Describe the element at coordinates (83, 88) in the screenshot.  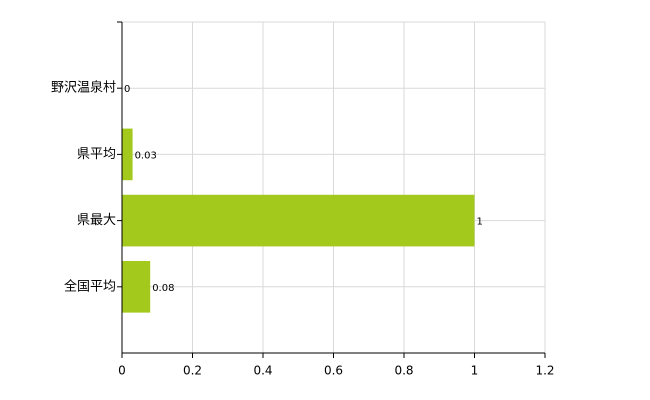
I see `y-tick-label: 野沢温泉村` at that location.